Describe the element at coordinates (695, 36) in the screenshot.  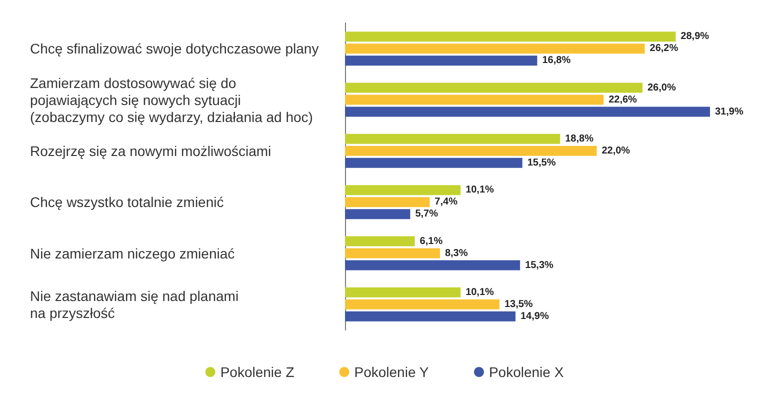
I see `data-label: 28,9%` at that location.